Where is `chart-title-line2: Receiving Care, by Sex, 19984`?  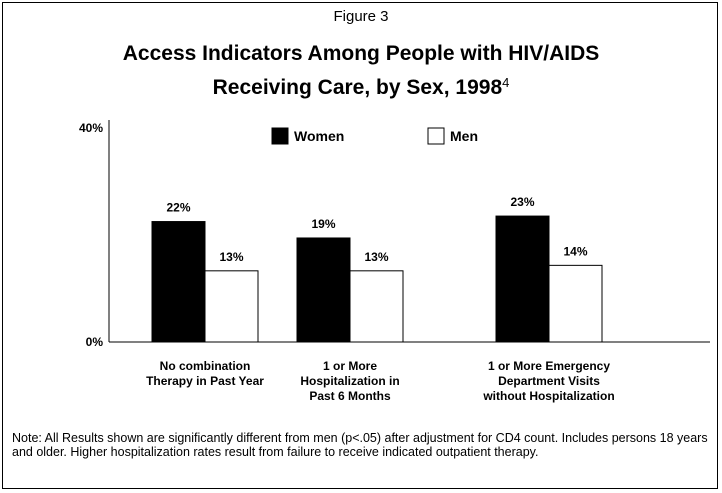
chart-title-line2: Receiving Care, by Sex, 19984 is located at coordinates (361, 87).